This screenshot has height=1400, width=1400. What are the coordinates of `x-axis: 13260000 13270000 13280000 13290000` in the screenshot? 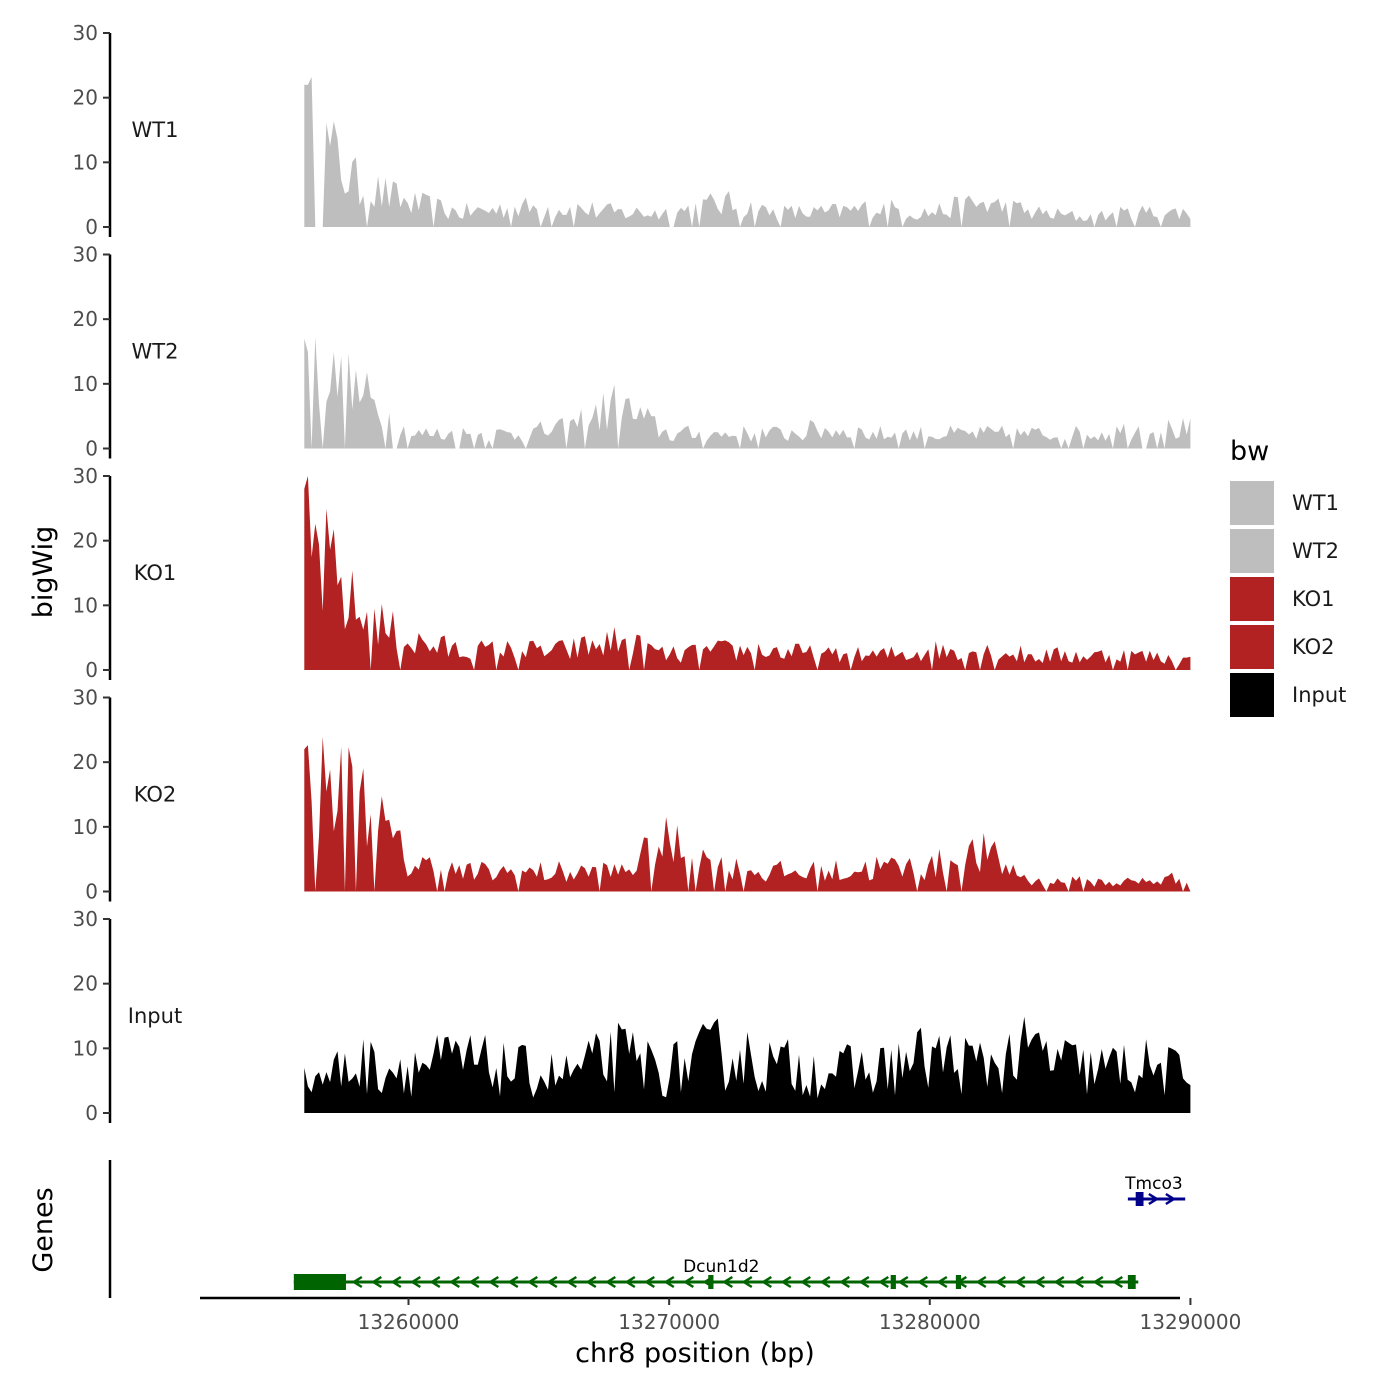 It's located at (721, 1315).